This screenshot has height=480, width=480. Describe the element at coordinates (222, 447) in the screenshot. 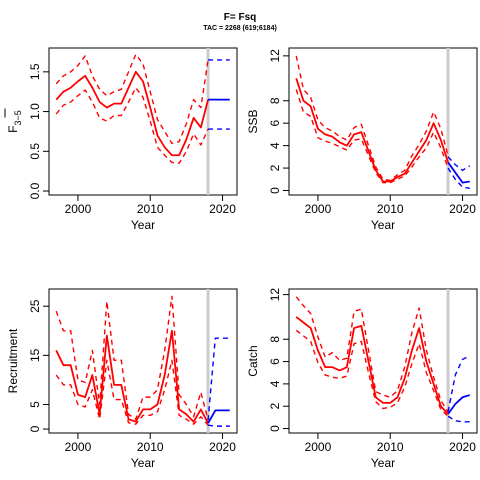

I see `recruitment-x-tick-label: 2020` at that location.